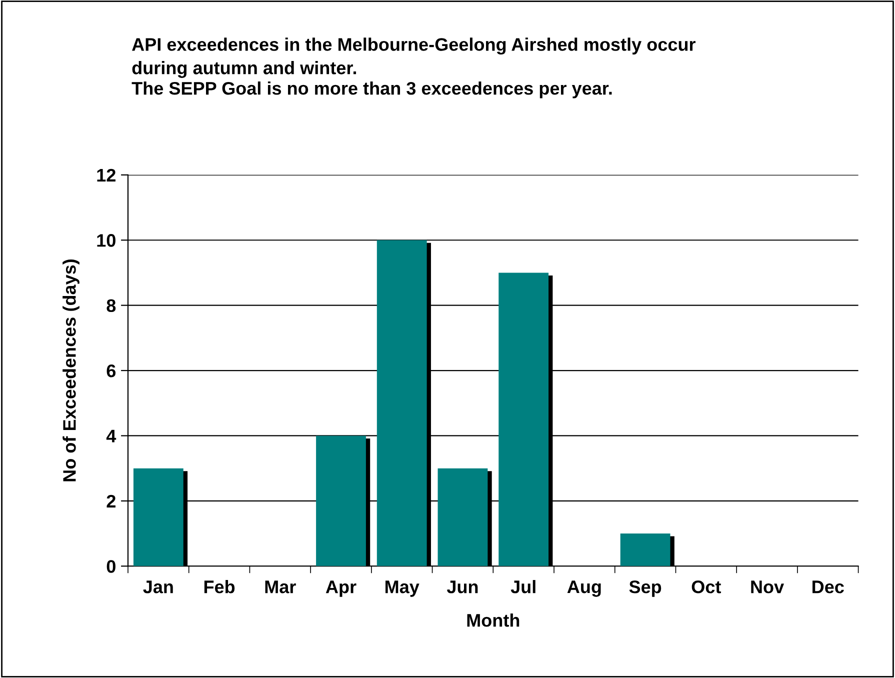 Image resolution: width=895 pixels, height=678 pixels. Describe the element at coordinates (493, 620) in the screenshot. I see `x-axis-title: Month` at that location.